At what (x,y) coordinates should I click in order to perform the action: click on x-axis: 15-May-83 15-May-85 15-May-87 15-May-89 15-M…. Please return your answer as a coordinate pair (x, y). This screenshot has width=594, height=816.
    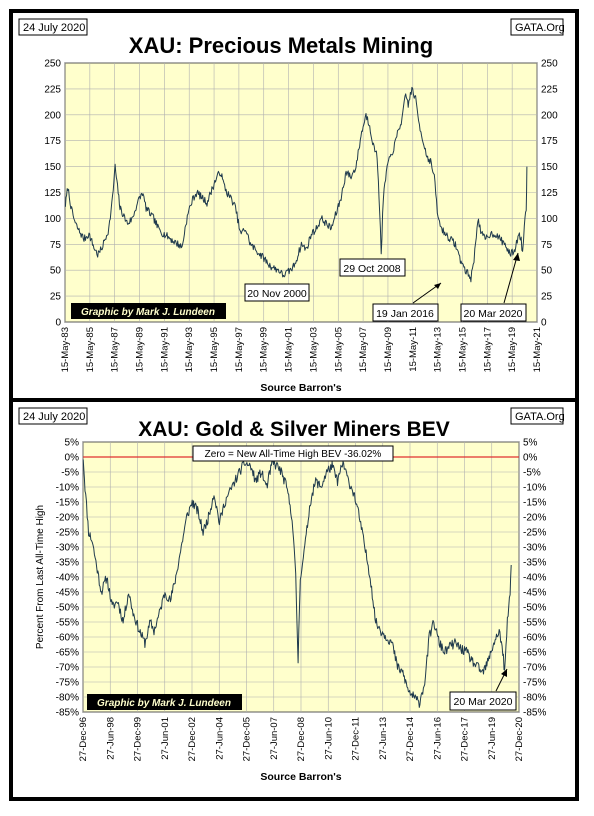
    Looking at the image, I should click on (301, 349).